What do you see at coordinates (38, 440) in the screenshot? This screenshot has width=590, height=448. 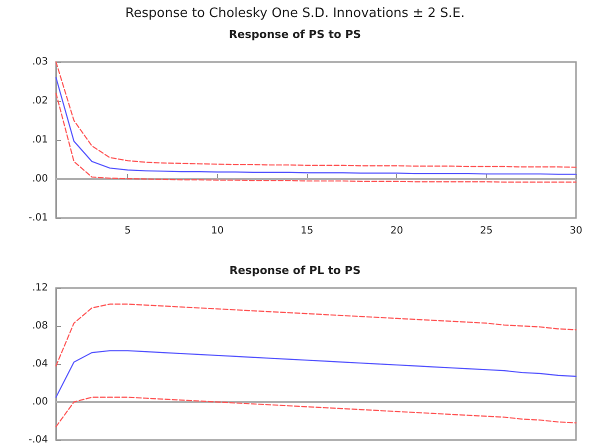 I see `y-tick-label: -.04` at bounding box center [38, 440].